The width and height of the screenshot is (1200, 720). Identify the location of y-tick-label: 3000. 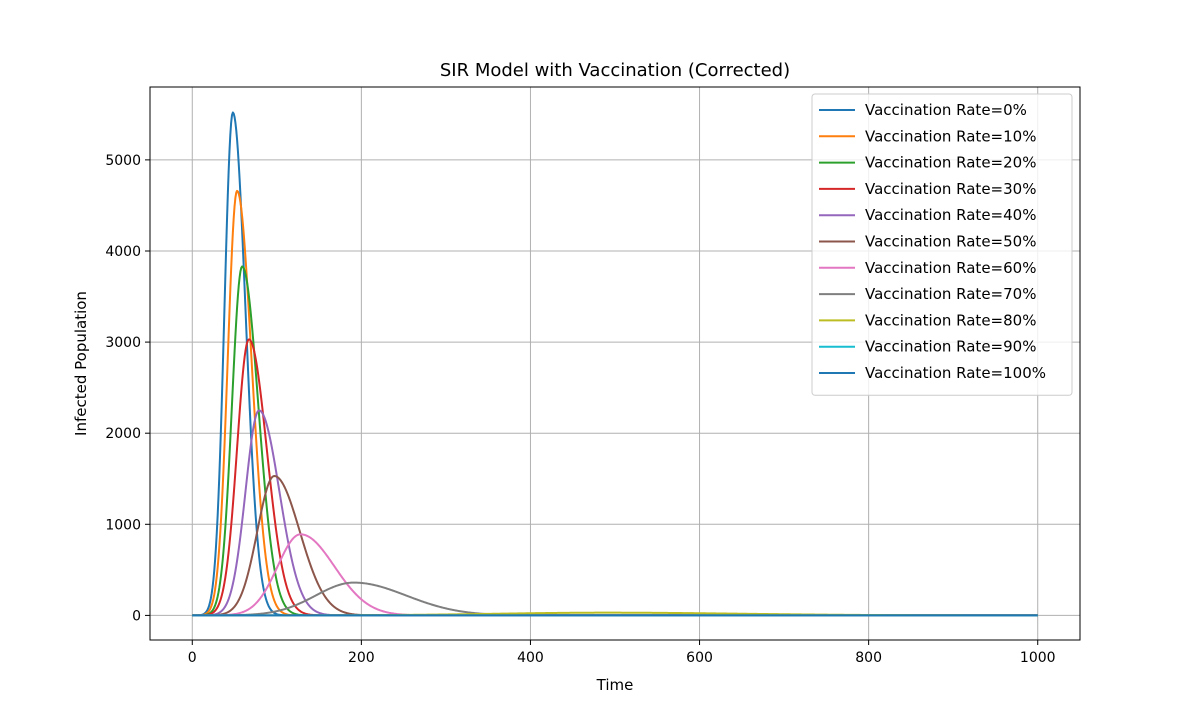
(123, 343).